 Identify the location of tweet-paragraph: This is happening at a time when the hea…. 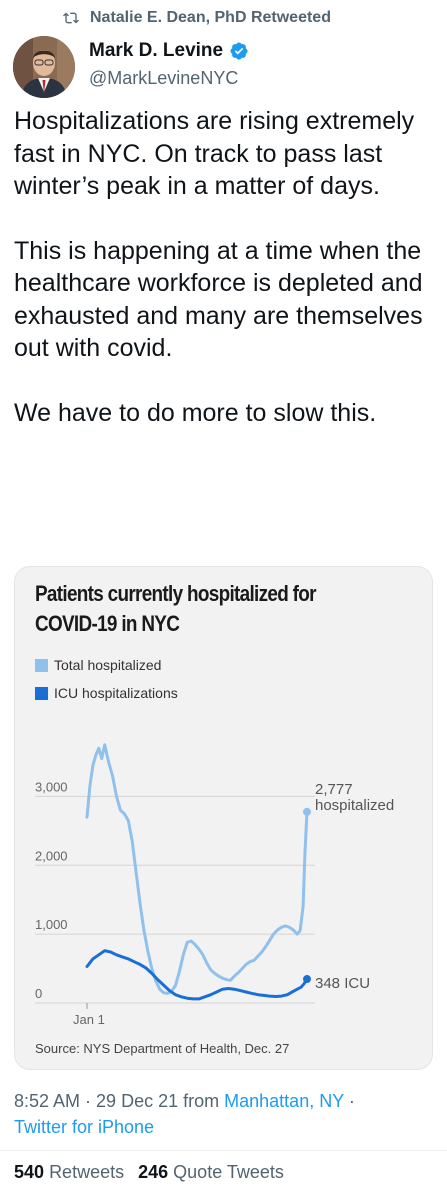
(218, 299).